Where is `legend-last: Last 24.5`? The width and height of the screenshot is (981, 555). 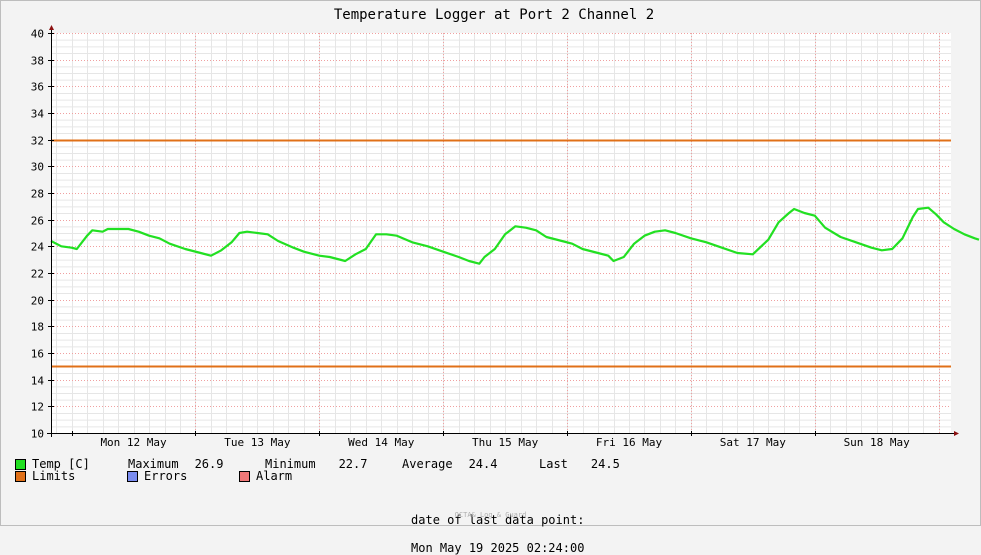
legend-last: Last 24.5 is located at coordinates (579, 463).